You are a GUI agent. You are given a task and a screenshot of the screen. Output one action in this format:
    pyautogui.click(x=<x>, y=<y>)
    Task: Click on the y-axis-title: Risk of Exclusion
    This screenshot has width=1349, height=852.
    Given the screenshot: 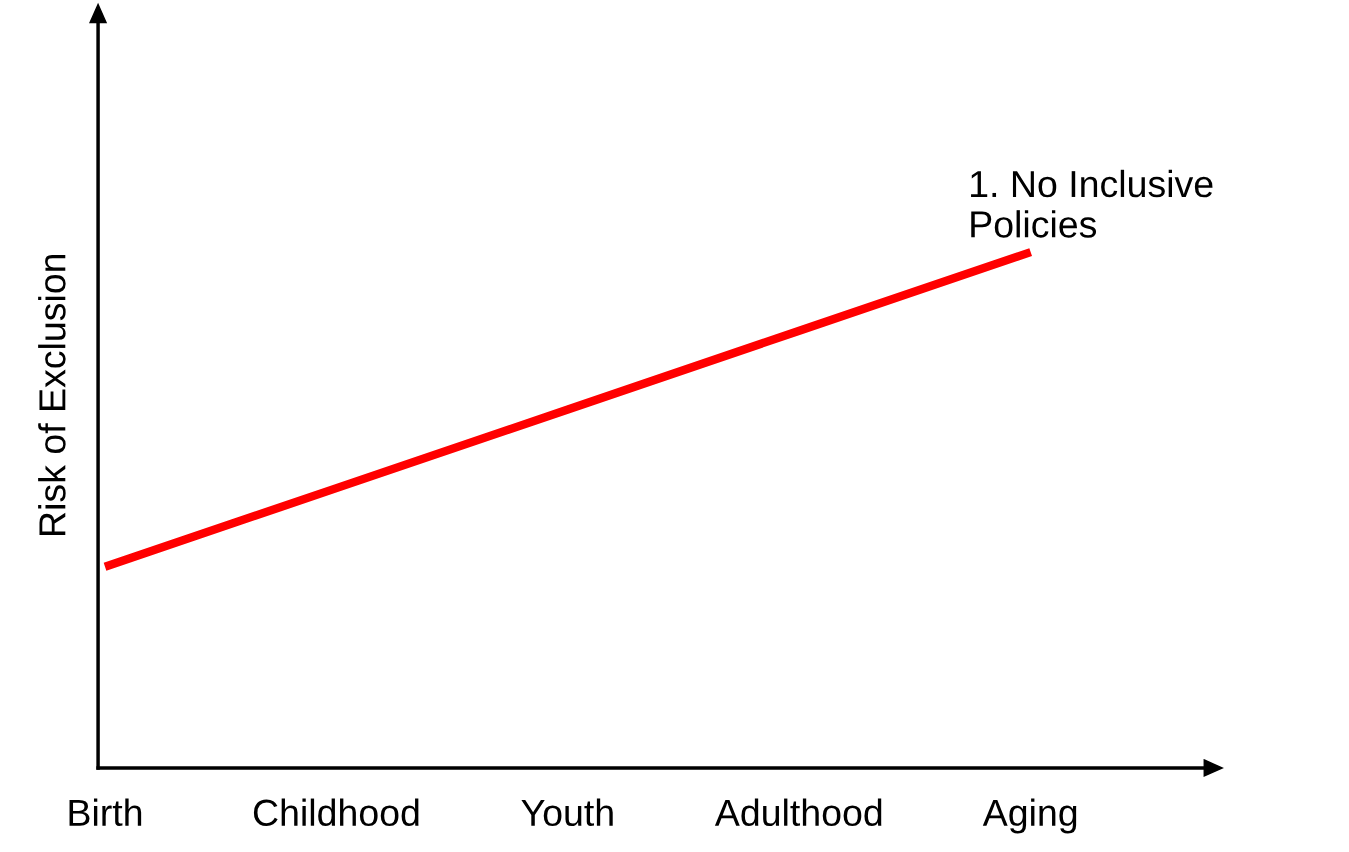 What is the action you would take?
    pyautogui.click(x=52, y=394)
    